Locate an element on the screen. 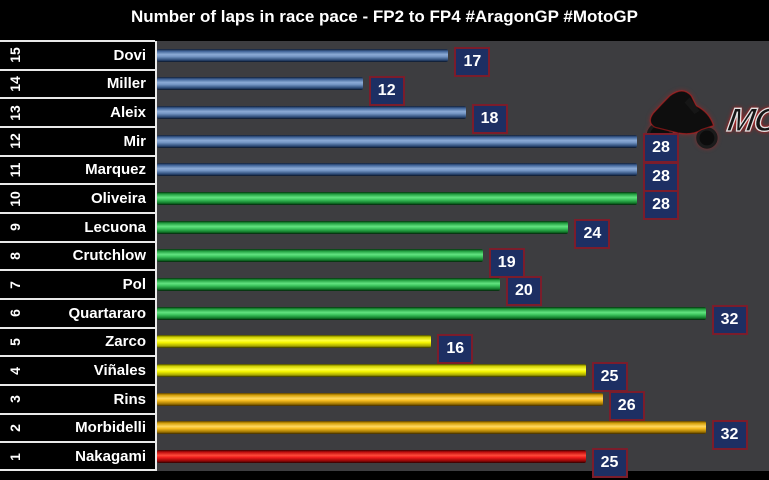 Image resolution: width=769 pixels, height=480 pixels. rank-label: 12 is located at coordinates (15, 141).